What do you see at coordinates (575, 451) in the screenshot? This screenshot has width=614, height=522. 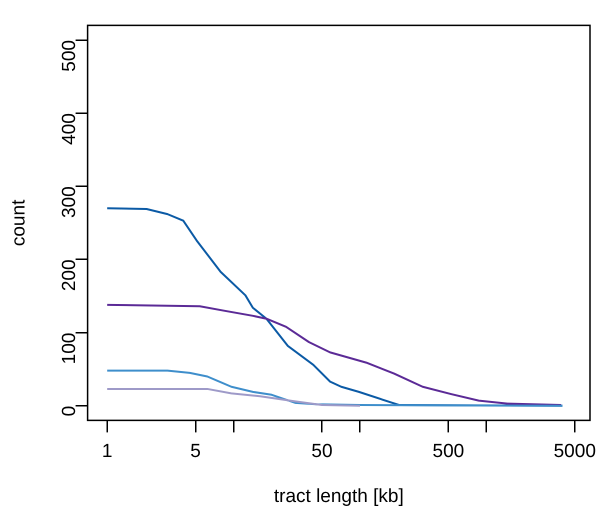 I see `x-tick-label: 5000` at bounding box center [575, 451].